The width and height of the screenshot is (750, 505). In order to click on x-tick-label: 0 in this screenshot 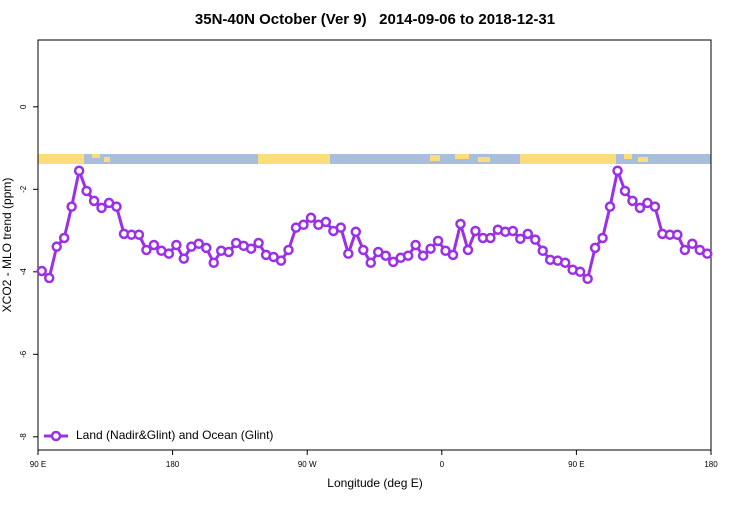, I will do `click(442, 464)`.